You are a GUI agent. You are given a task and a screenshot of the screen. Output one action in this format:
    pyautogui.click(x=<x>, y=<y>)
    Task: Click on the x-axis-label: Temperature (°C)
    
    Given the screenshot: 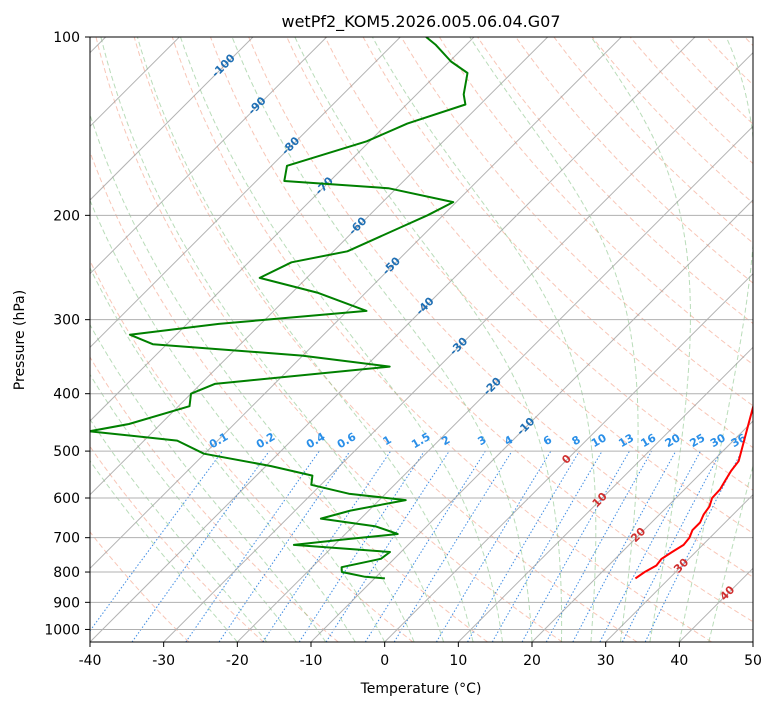 What is the action you would take?
    pyautogui.click(x=421, y=689)
    